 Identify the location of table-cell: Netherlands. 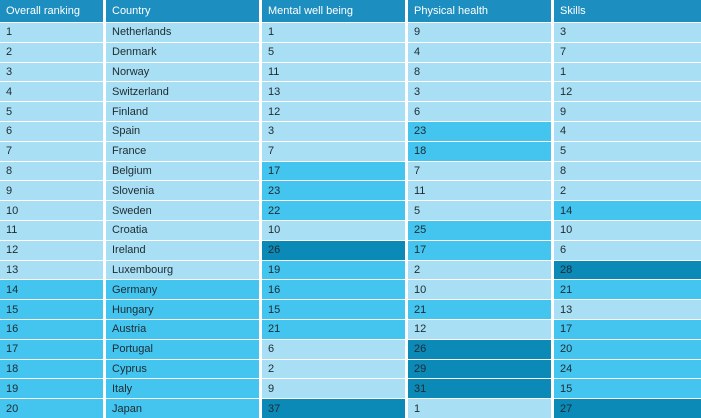
(182, 32).